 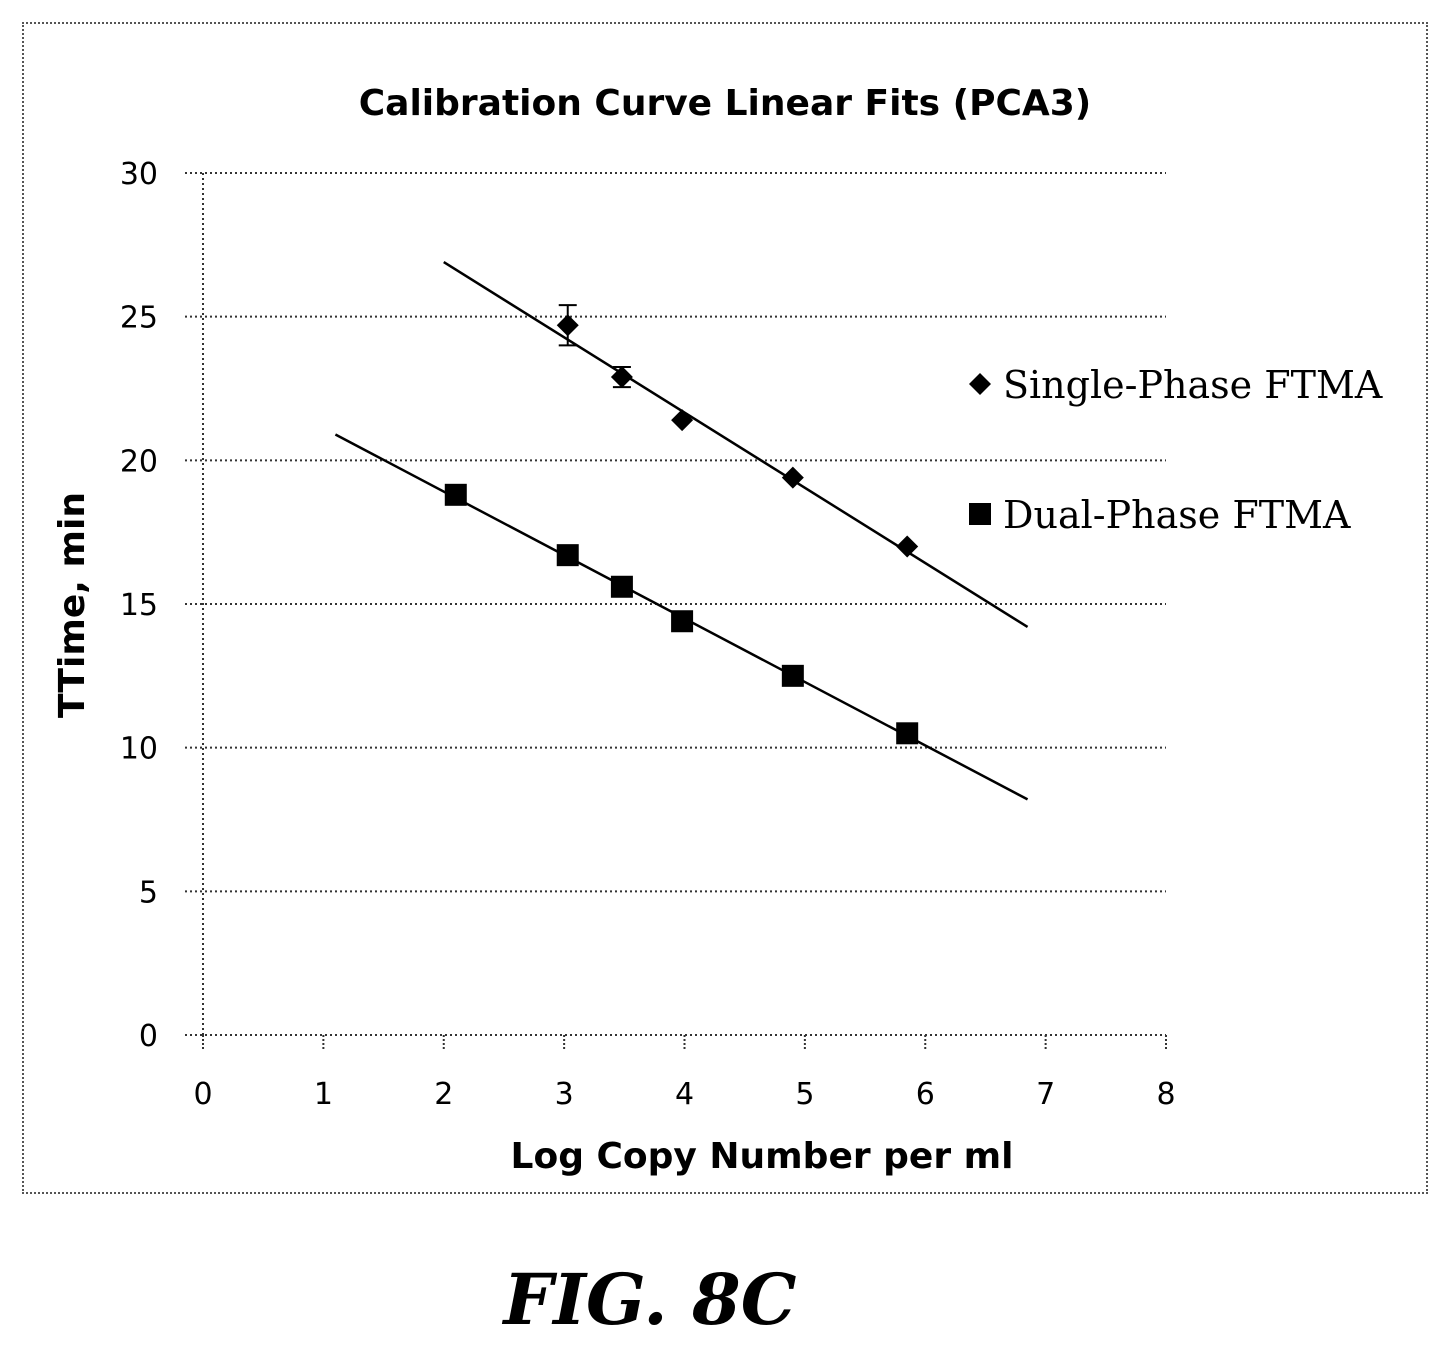 I want to click on x-tick-label-4: 4, so click(x=684, y=1094).